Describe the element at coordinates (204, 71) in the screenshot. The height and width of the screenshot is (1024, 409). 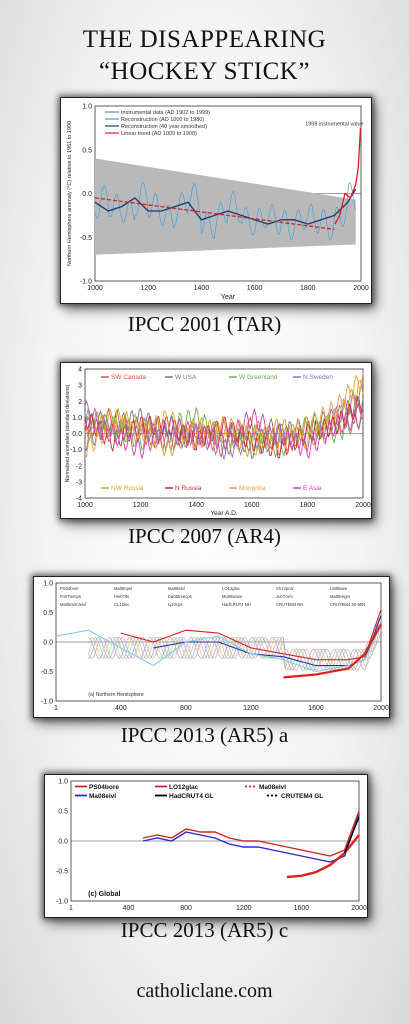
I see `title-line-2: “HOCKEY STICK”` at that location.